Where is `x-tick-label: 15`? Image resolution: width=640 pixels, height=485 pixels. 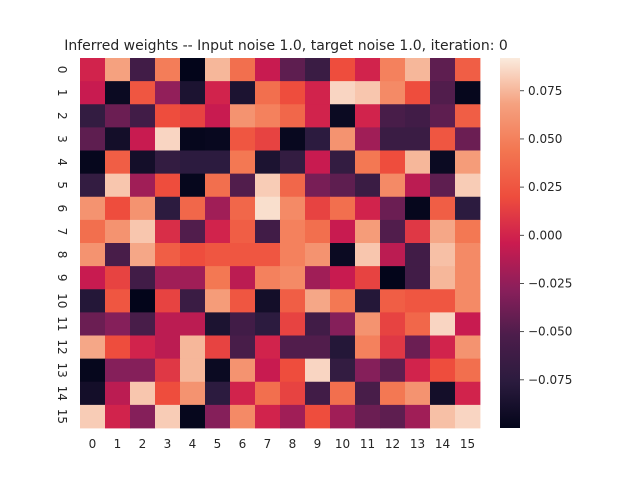
x-tick-label: 15 is located at coordinates (467, 444).